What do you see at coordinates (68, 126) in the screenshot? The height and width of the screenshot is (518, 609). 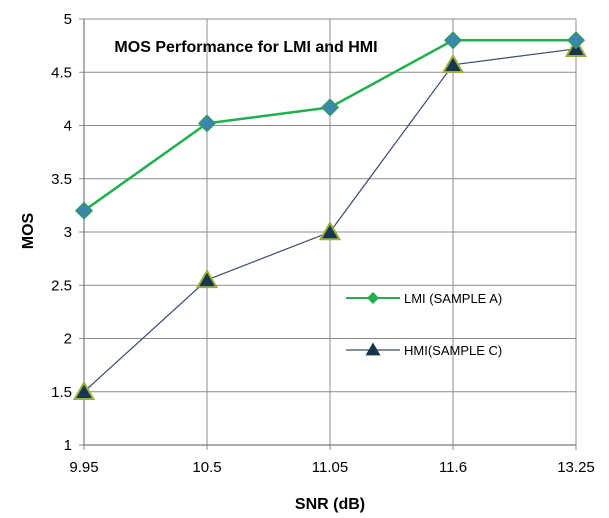 I see `y-tick-label: 4` at bounding box center [68, 126].